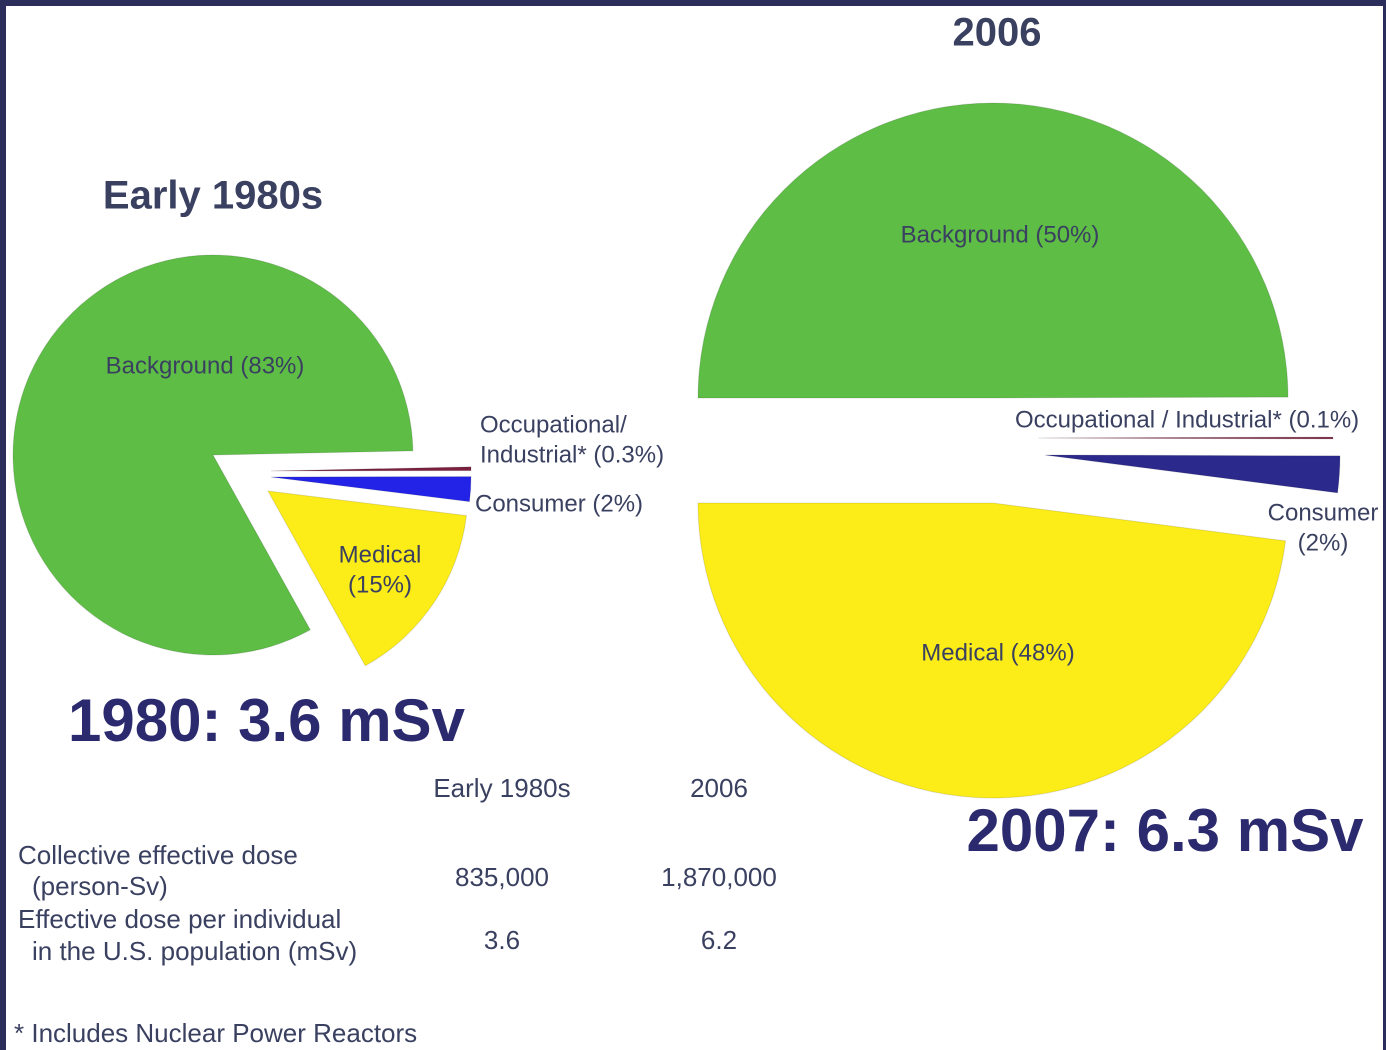 The image size is (1386, 1050). Describe the element at coordinates (719, 788) in the screenshot. I see `table-header: 2006` at that location.